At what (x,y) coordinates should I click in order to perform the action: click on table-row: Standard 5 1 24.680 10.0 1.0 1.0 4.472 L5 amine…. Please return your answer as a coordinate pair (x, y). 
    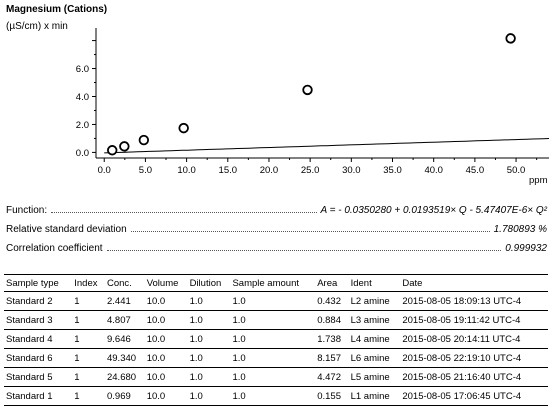
    Looking at the image, I should click on (276, 377).